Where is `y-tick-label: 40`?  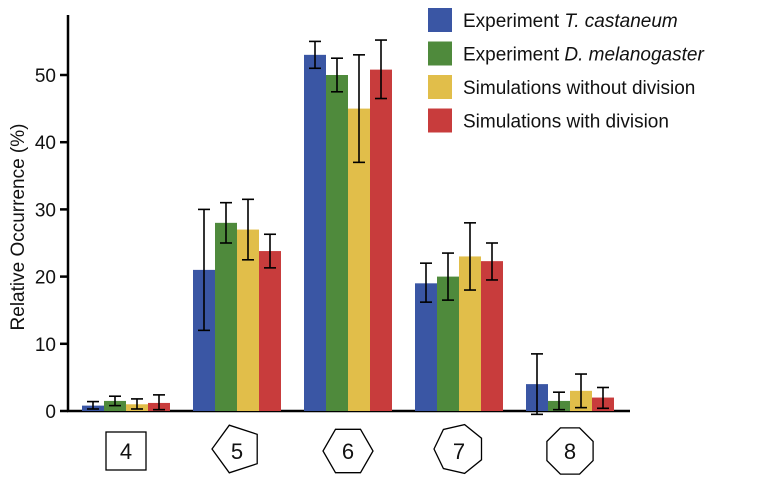 y-tick-label: 40 is located at coordinates (45, 143).